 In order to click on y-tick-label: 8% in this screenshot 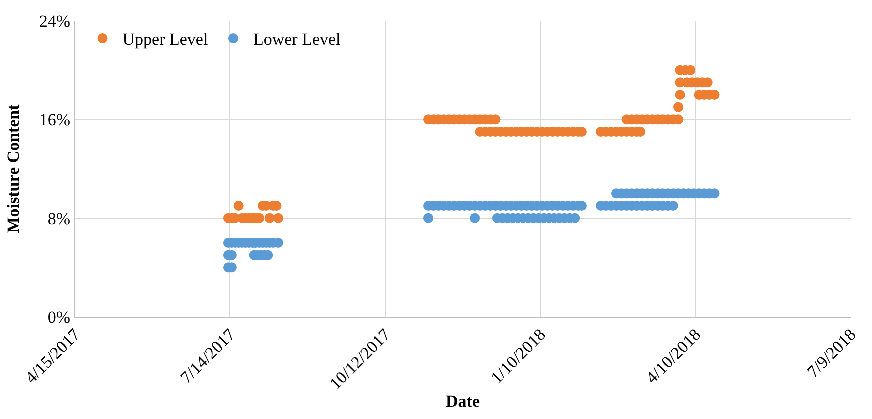, I will do `click(59, 218)`.